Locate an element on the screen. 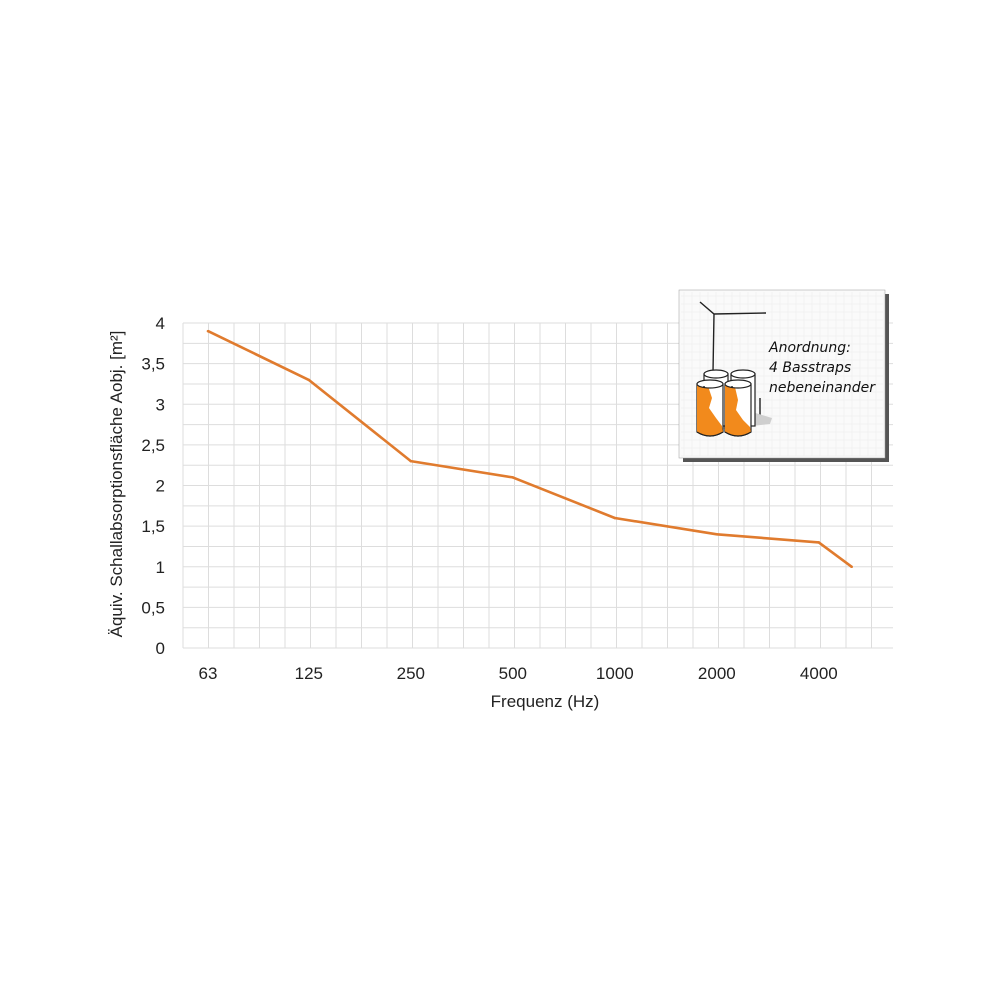  inset-text-line-3: nebeneinander is located at coordinates (822, 388).